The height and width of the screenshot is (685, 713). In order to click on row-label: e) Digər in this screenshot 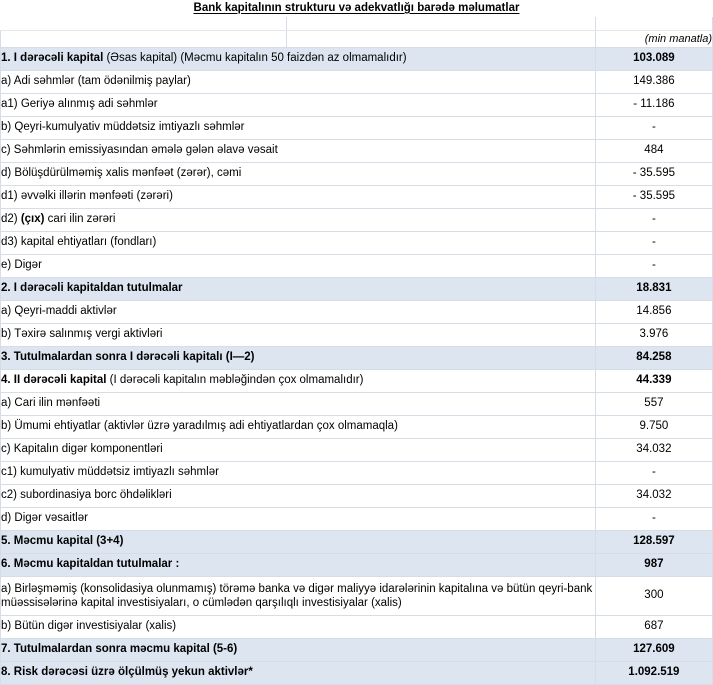, I will do `click(298, 266)`.